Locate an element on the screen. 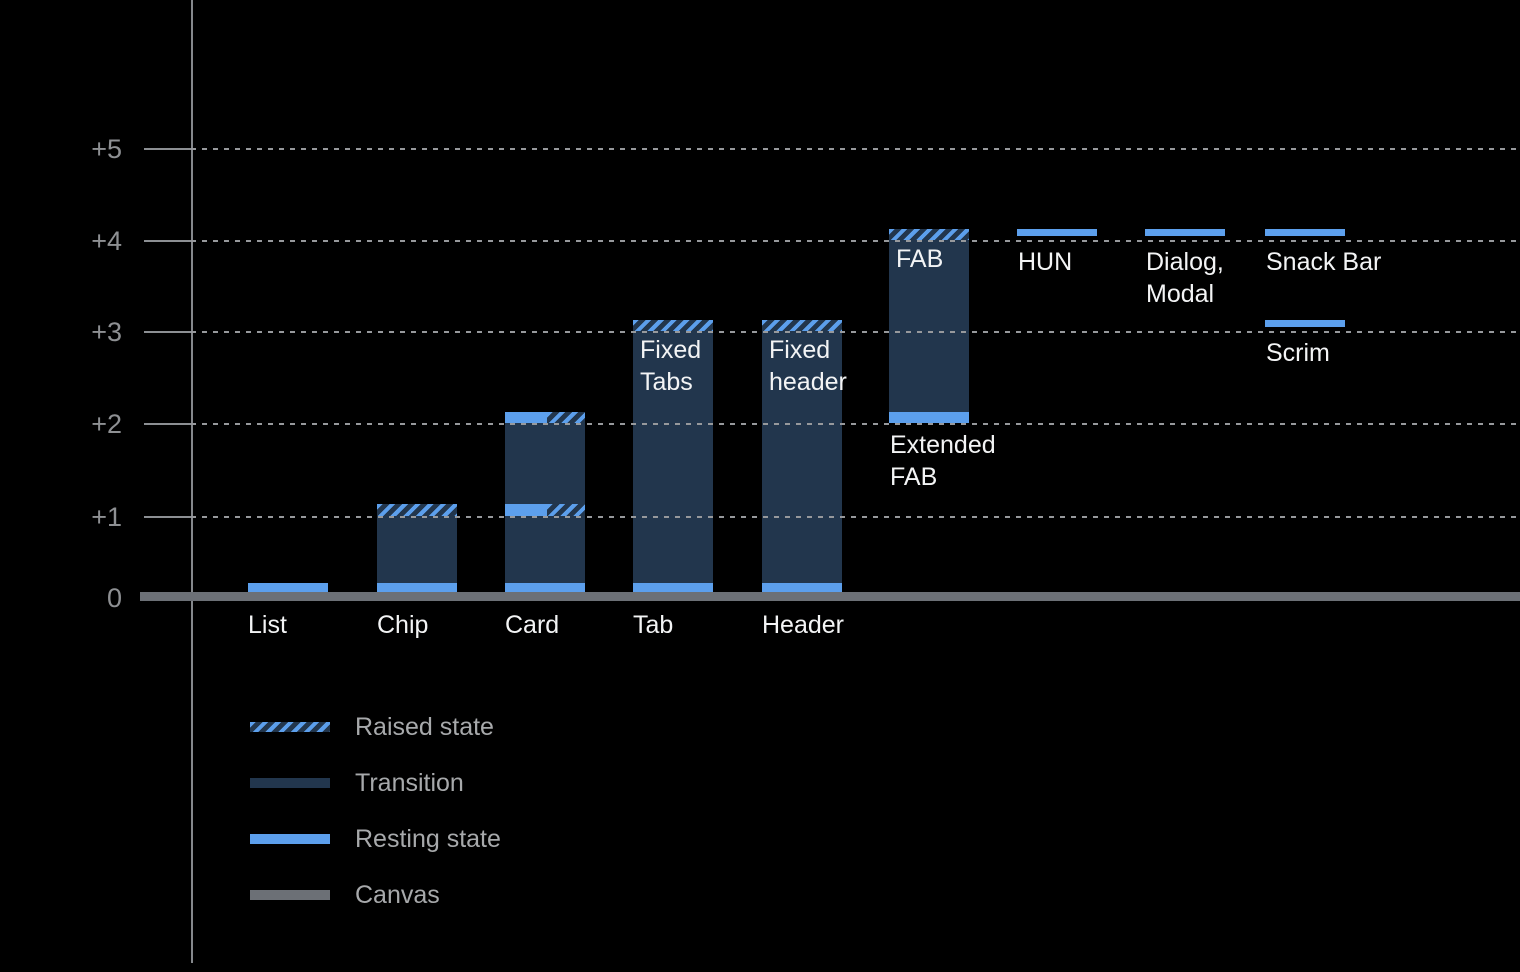  bar-segment-hatch-fab is located at coordinates (929, 234).